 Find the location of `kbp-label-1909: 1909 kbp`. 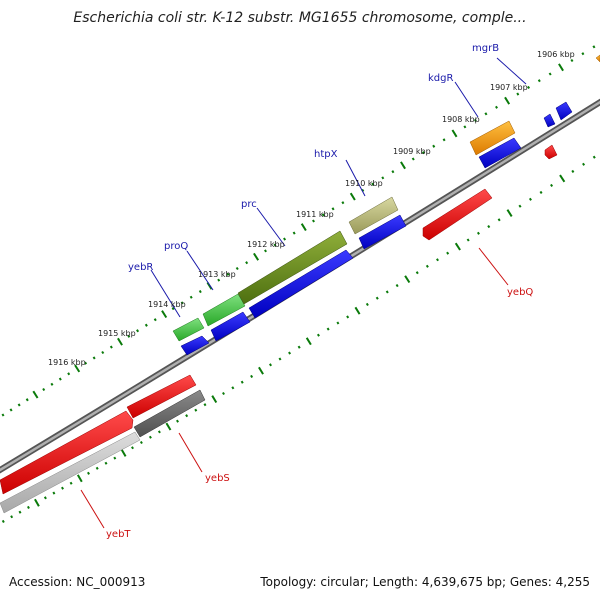

kbp-label-1909: 1909 kbp is located at coordinates (412, 151).